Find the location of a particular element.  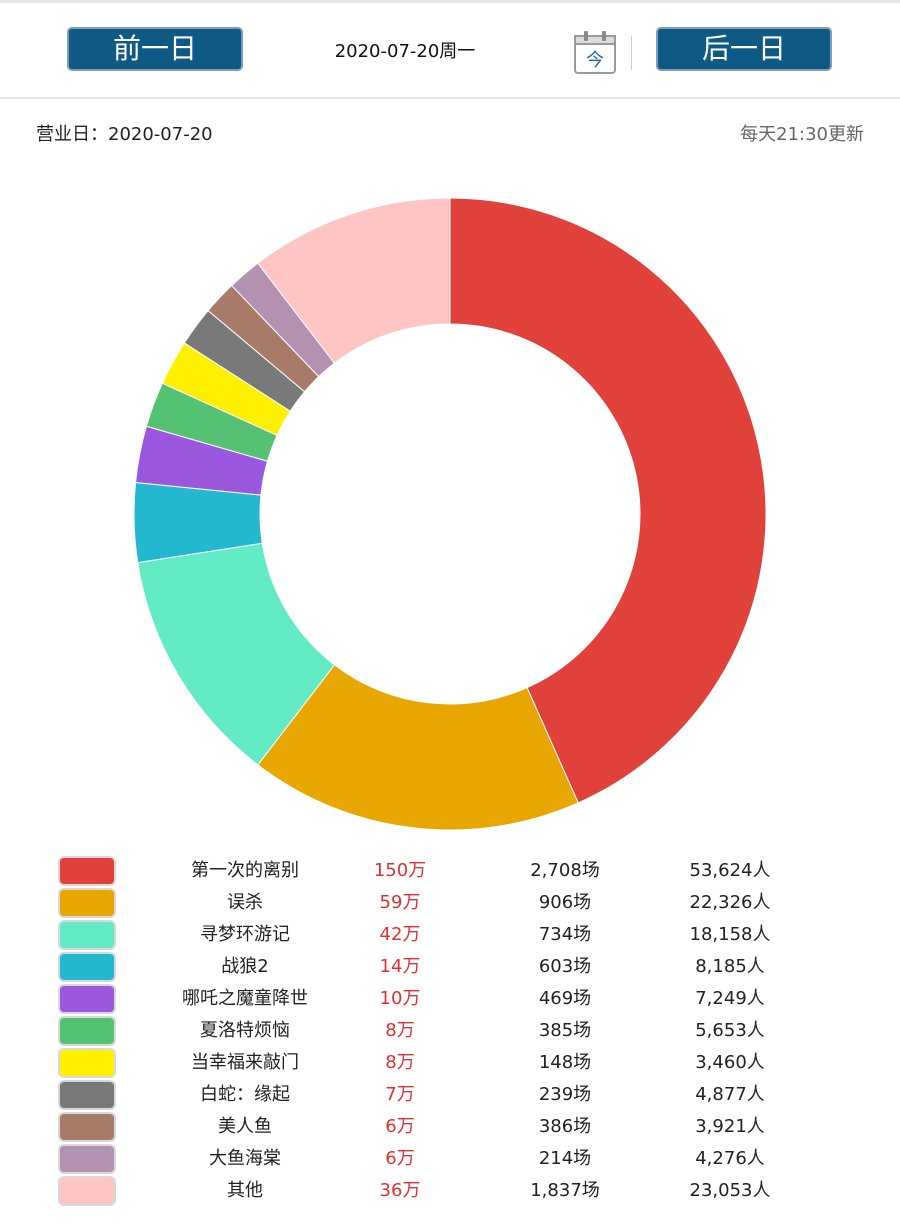

movie-name: 寻梦环游记 is located at coordinates (245, 934).